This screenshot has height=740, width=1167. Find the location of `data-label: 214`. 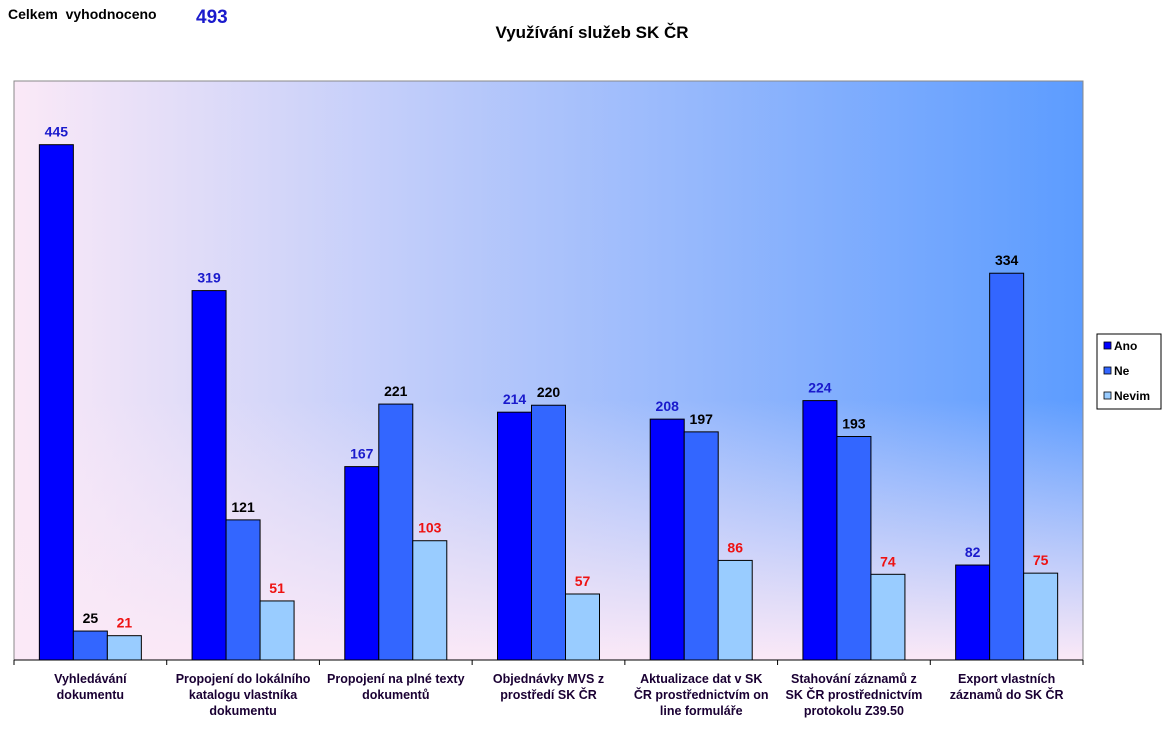

data-label: 214 is located at coordinates (515, 399).